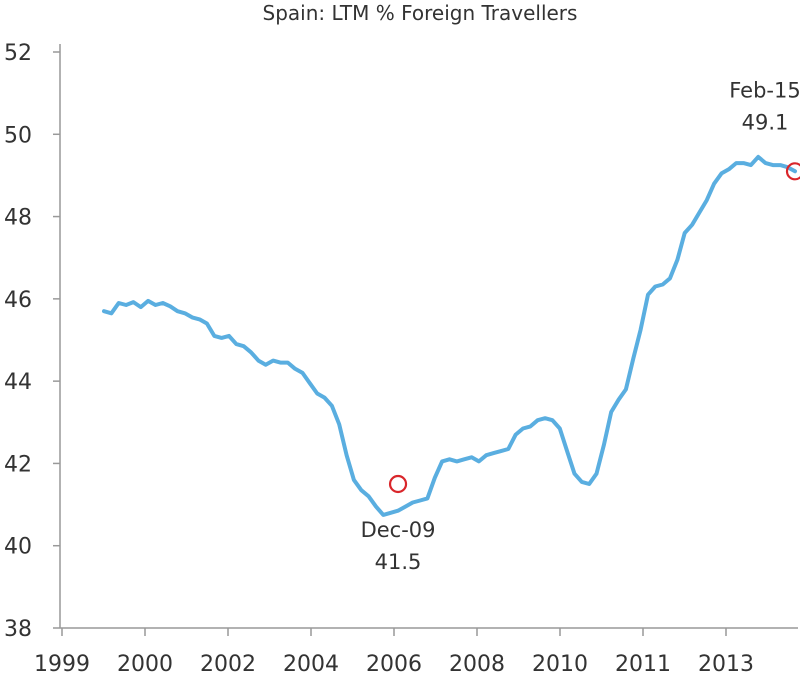 Image resolution: width=800 pixels, height=678 pixels. Describe the element at coordinates (420, 13) in the screenshot. I see `chart-title: Spain: LTM % Foreign Travellers` at that location.